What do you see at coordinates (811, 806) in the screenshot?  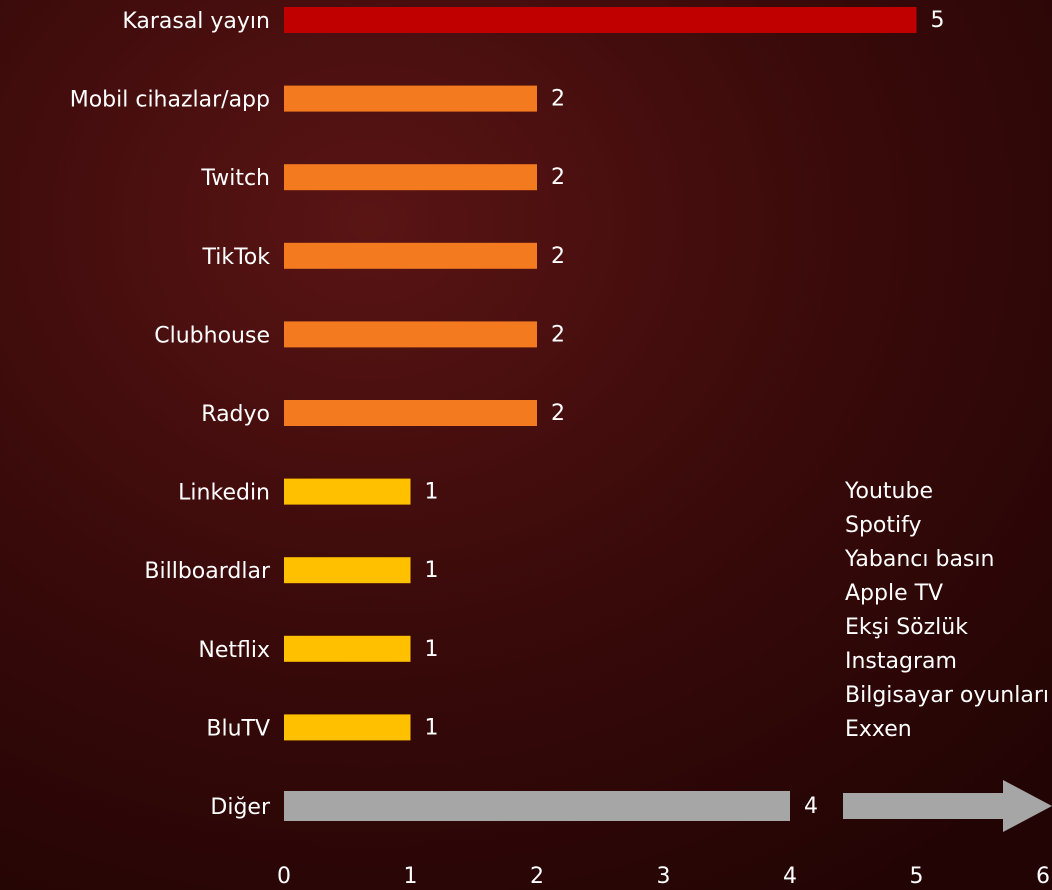 I see `value-label: 4` at bounding box center [811, 806].